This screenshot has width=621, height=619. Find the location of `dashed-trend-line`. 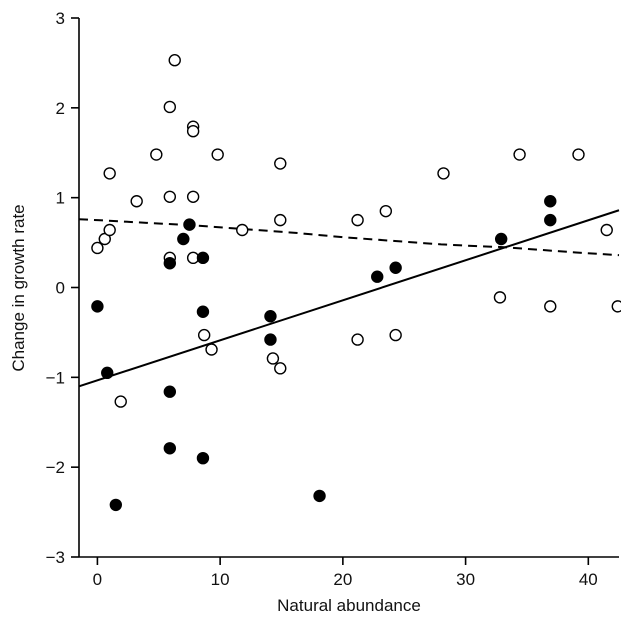

dashed-trend-line is located at coordinates (349, 237).